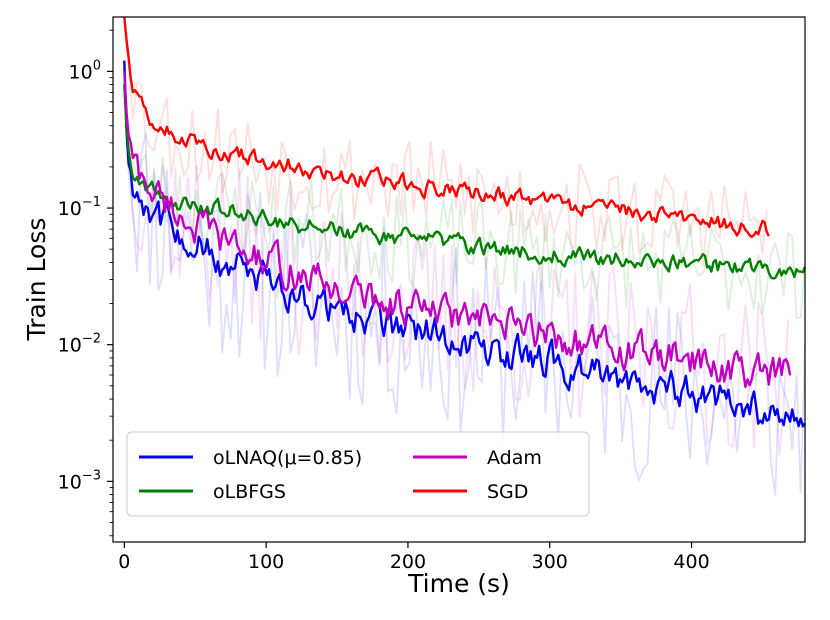 The width and height of the screenshot is (830, 620). Describe the element at coordinates (79, 344) in the screenshot. I see `y-tick-label: 10⁻²` at that location.